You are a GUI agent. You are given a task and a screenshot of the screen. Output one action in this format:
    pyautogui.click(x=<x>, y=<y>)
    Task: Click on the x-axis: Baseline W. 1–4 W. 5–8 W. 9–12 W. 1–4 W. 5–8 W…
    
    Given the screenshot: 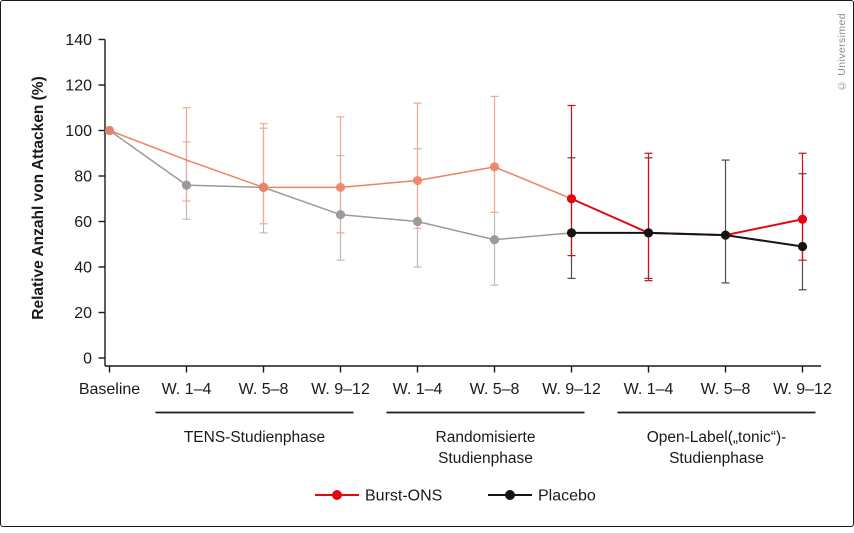 What is the action you would take?
    pyautogui.click(x=455, y=381)
    